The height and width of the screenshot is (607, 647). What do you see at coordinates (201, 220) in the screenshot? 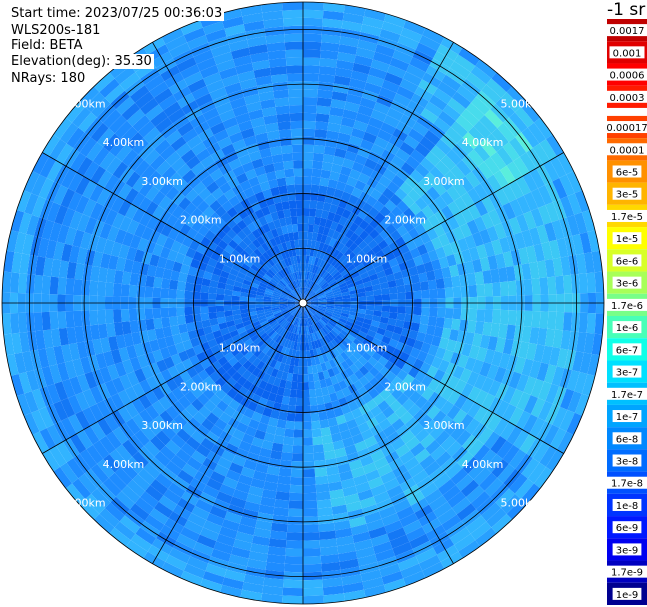
I see `range-ring-label: 2.00km` at bounding box center [201, 220].